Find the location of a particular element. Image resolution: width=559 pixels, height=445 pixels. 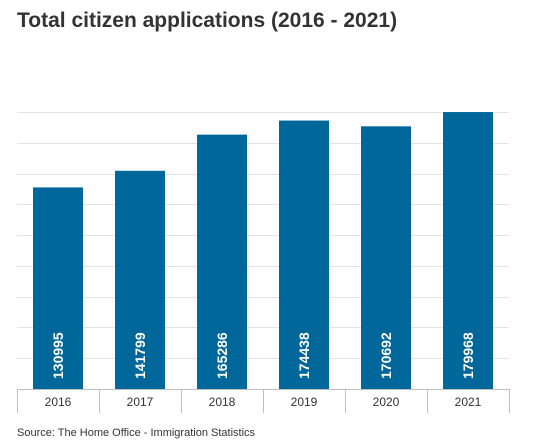

bar-data-label: 141799 is located at coordinates (140, 355).